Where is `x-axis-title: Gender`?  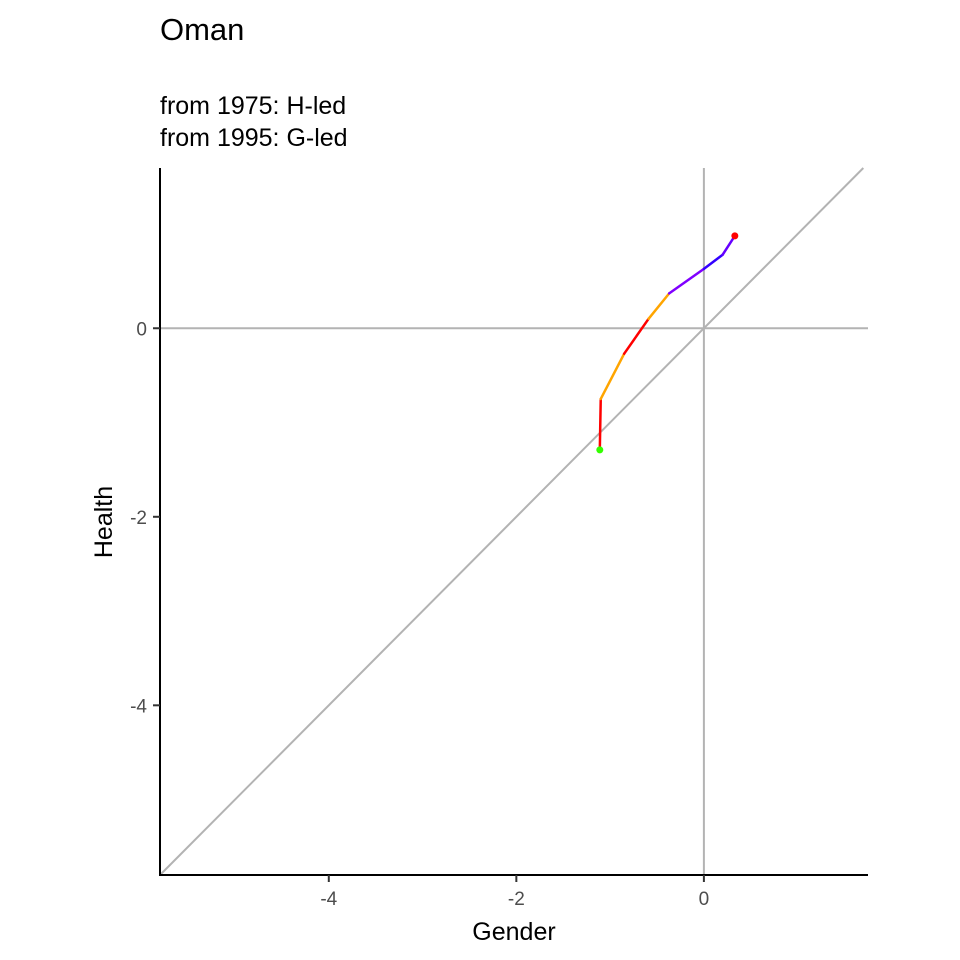 x-axis-title: Gender is located at coordinates (513, 932).